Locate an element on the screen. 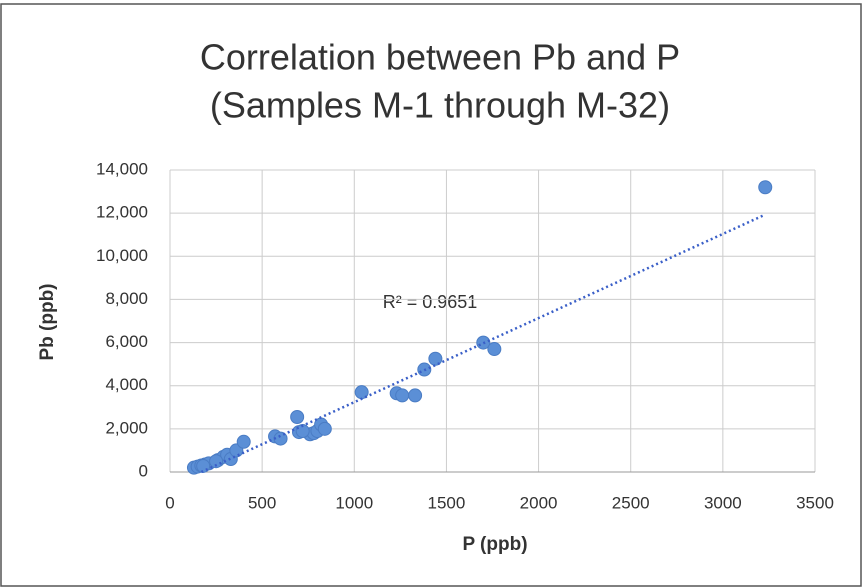 This screenshot has width=864, height=588. y-tick-label: 8,000 is located at coordinates (126, 298).